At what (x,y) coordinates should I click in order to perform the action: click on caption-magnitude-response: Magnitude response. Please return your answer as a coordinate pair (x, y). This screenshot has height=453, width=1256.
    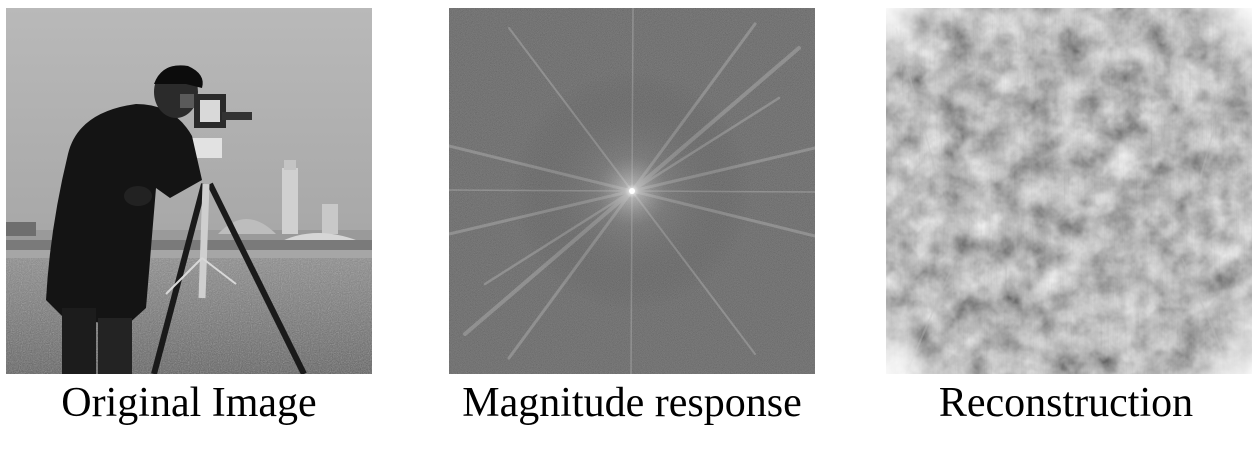
    Looking at the image, I should click on (632, 403).